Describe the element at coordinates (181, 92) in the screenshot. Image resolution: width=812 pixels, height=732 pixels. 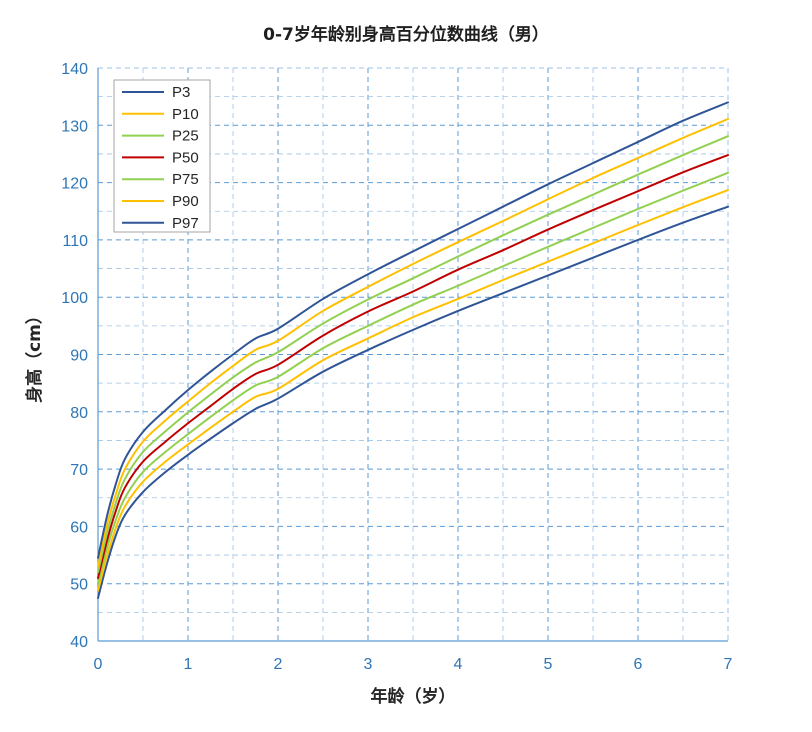
I see `legend-label-p3: P3` at that location.